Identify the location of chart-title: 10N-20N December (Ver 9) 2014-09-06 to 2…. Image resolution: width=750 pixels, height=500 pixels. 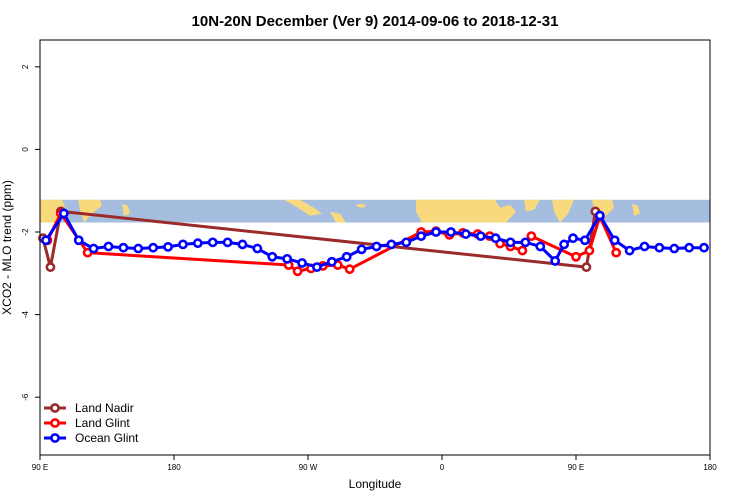
(375, 21).